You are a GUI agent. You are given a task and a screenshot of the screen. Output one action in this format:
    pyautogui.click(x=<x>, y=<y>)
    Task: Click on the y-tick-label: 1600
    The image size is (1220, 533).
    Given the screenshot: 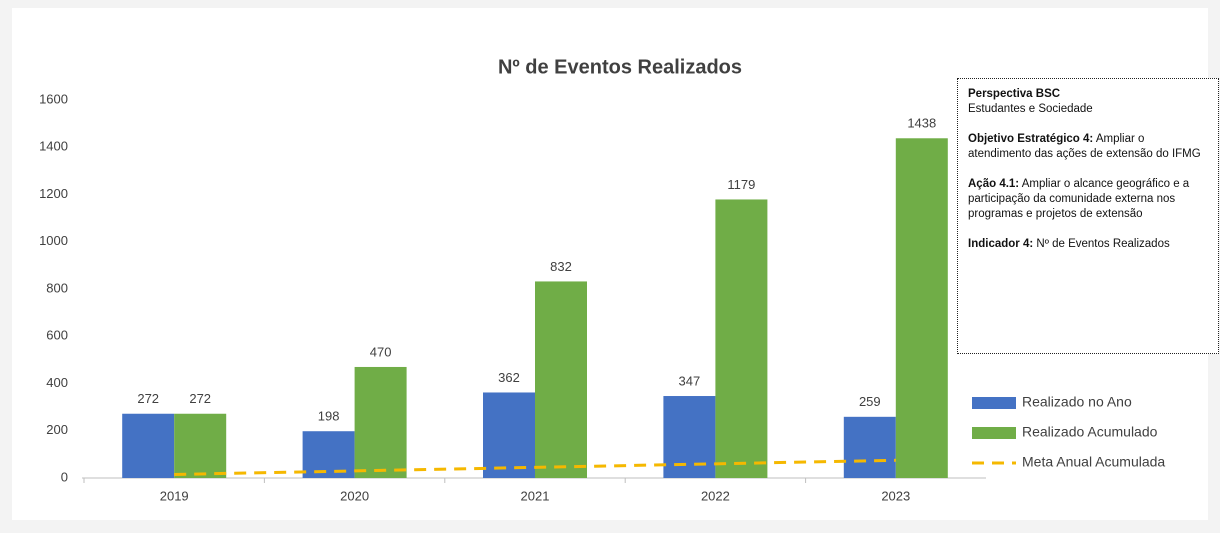 What is the action you would take?
    pyautogui.click(x=53, y=98)
    